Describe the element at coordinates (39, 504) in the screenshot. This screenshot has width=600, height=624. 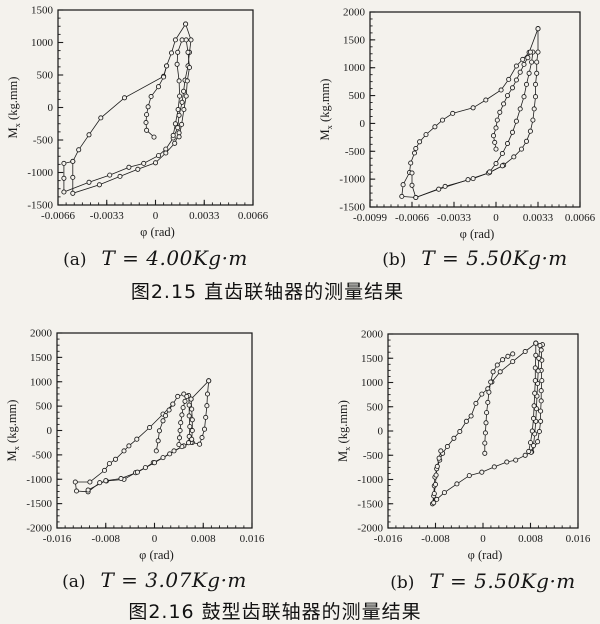
I see `y-tick-label: -1500` at that location.